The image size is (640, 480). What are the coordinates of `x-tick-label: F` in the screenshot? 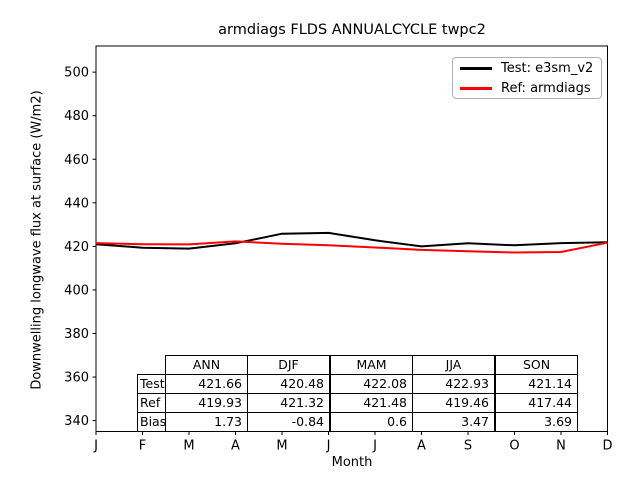 It's located at (142, 446).